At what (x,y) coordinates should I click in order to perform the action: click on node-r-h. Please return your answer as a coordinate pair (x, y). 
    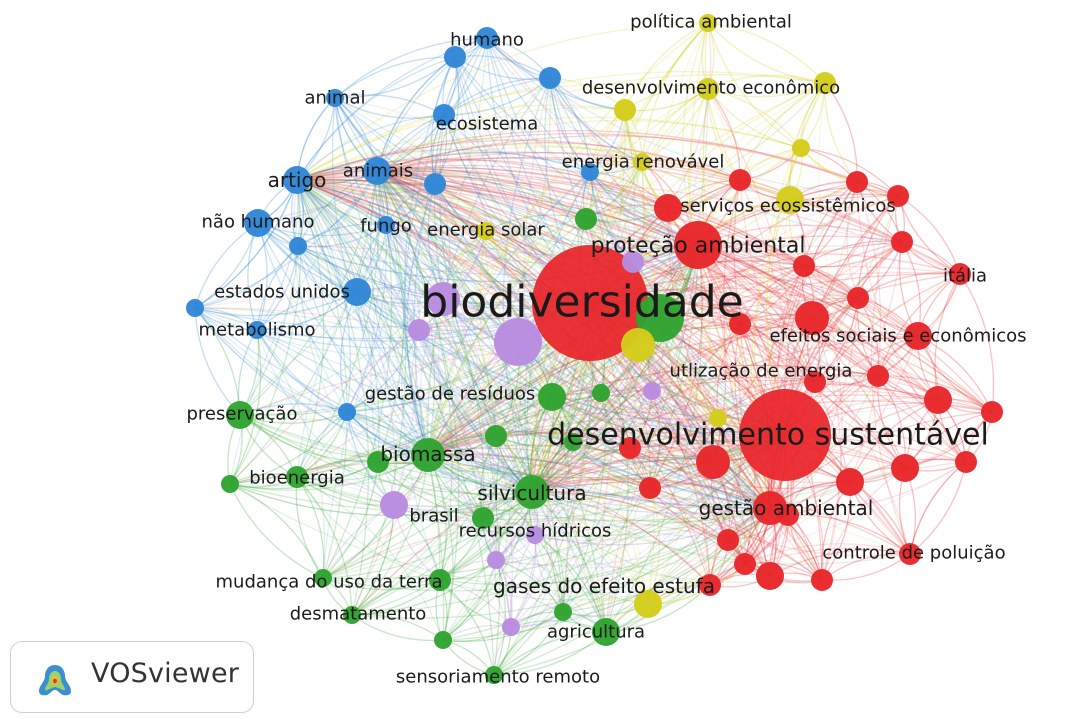
    Looking at the image, I should click on (740, 324).